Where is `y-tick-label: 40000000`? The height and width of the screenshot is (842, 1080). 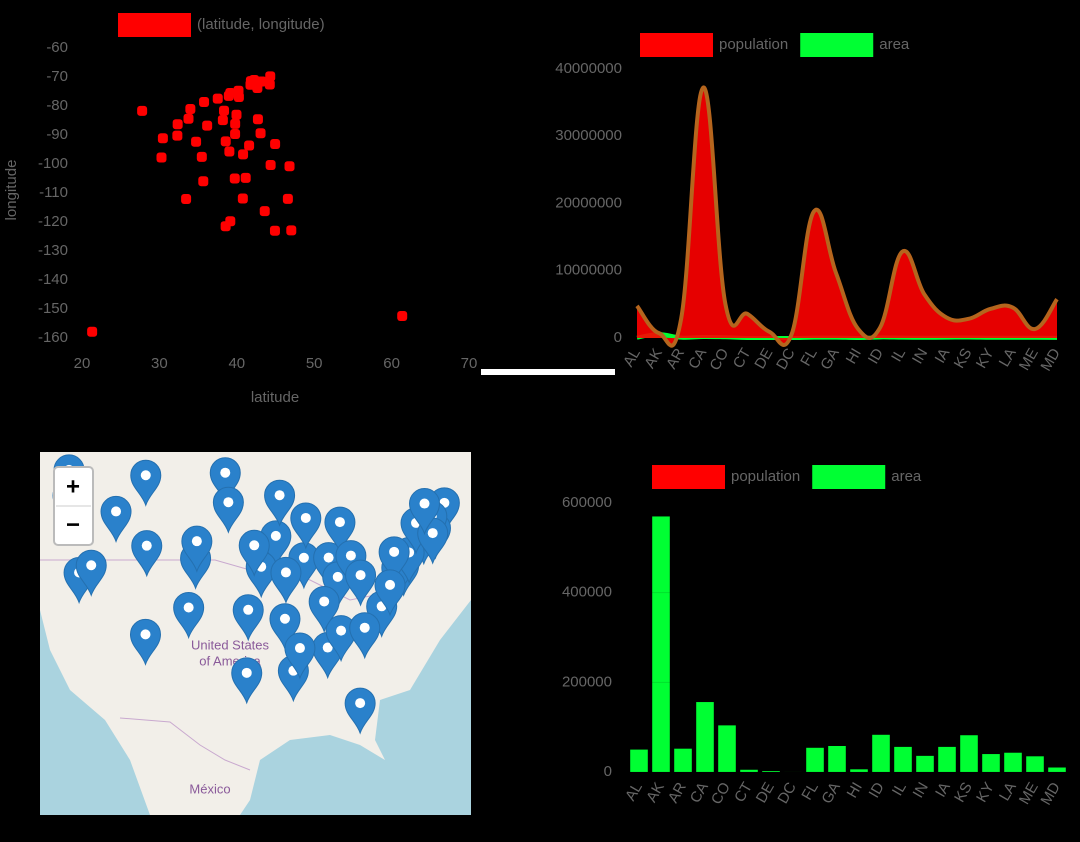
y-tick-label: 40000000 is located at coordinates (588, 68).